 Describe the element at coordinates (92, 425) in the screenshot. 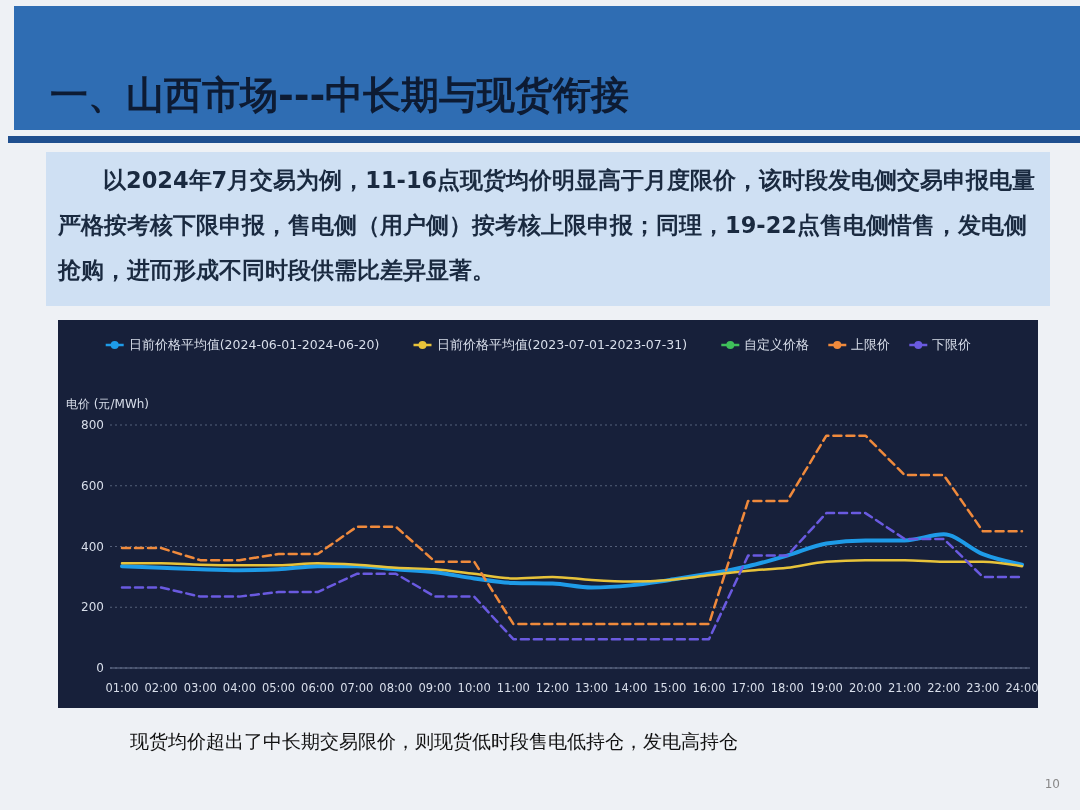

I see `y-tick-label: 800` at that location.